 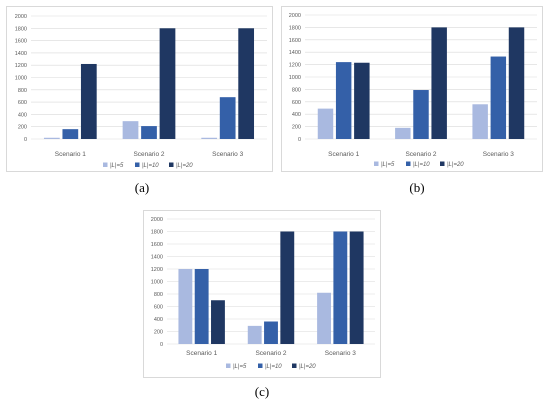 What do you see at coordinates (417, 187) in the screenshot?
I see `panel-label-b: (b)` at bounding box center [417, 187].